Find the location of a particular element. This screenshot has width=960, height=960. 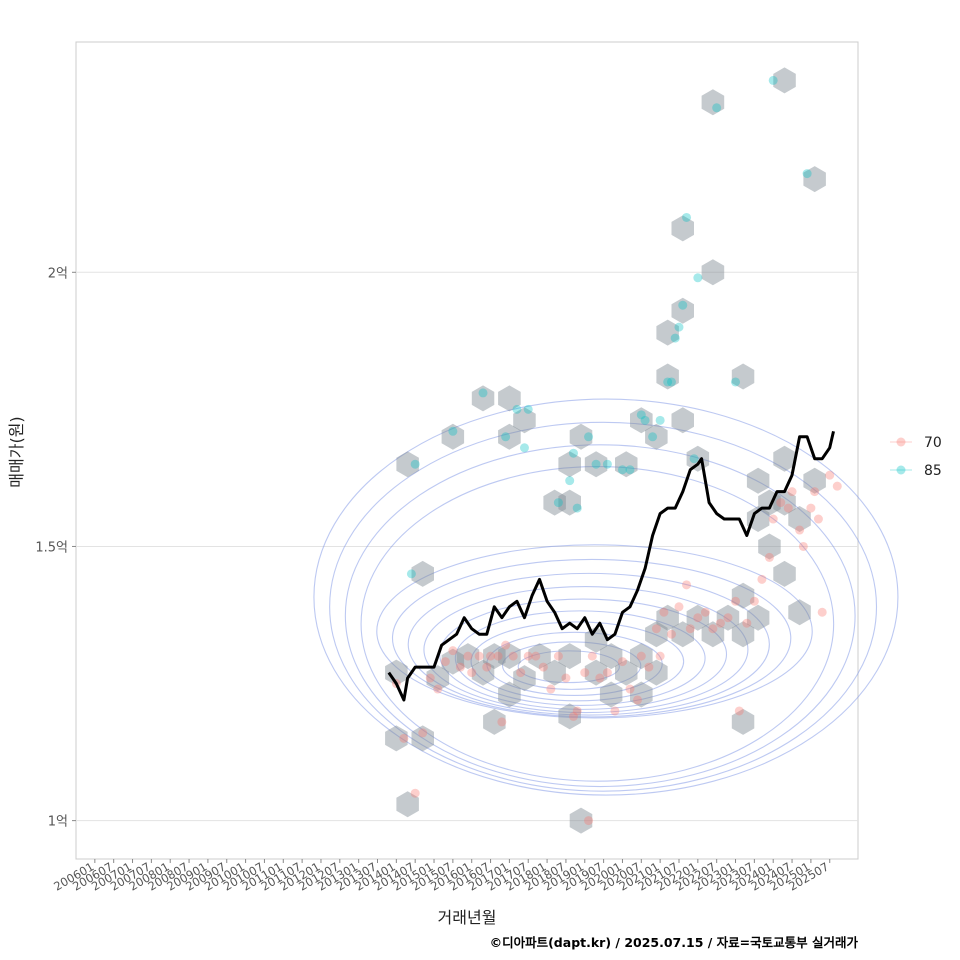

median-trend-line is located at coordinates (611, 566).